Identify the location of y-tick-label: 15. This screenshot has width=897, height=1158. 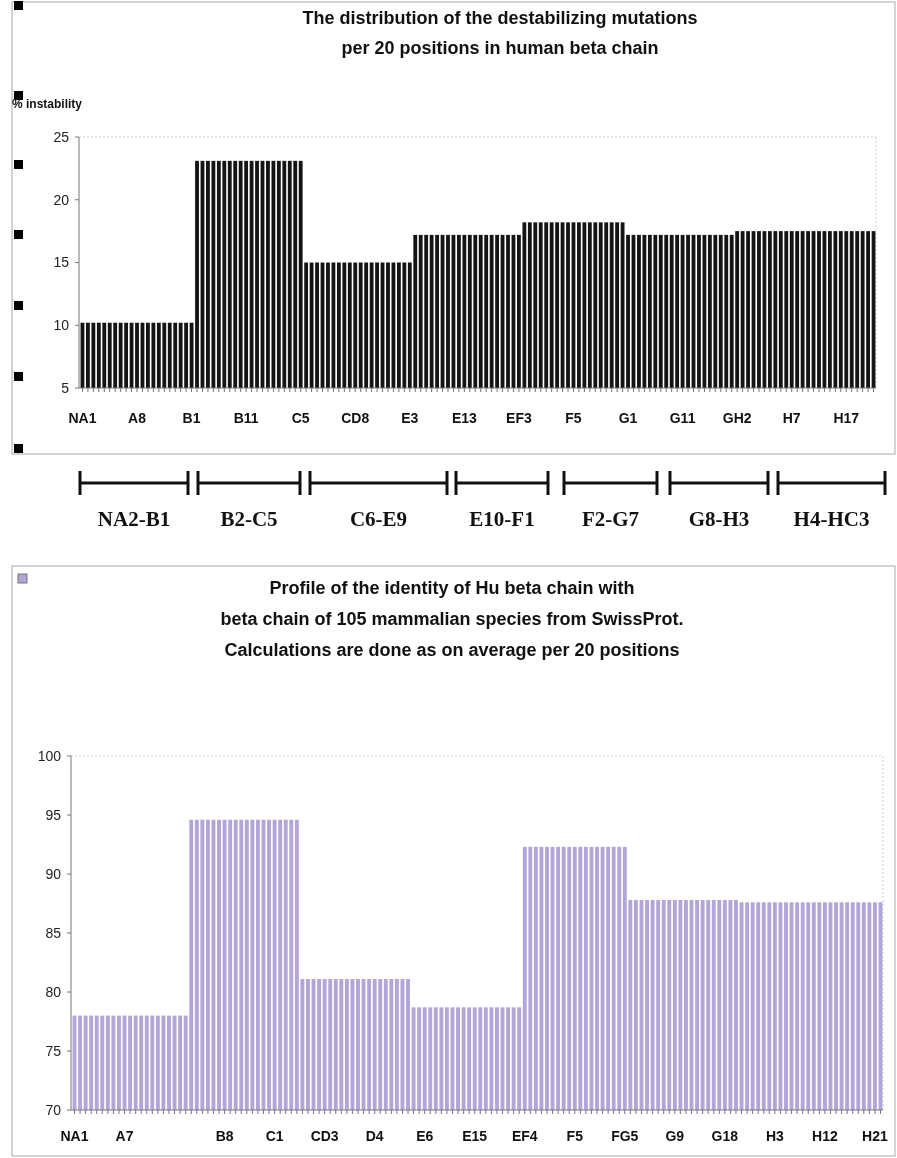
(61, 262).